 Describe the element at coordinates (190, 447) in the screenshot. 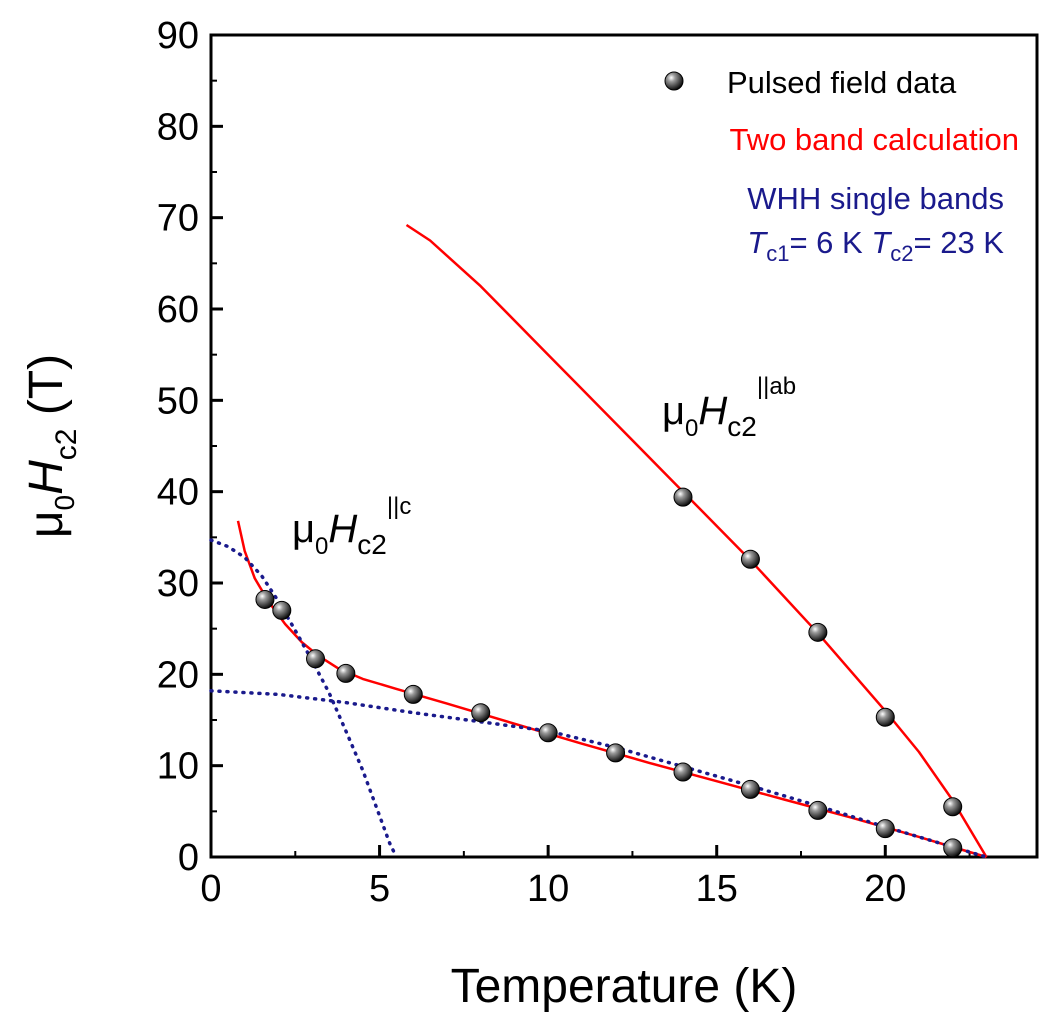

I see `y-axis: 0 10 20 30 40 50 60 70 80 90` at that location.